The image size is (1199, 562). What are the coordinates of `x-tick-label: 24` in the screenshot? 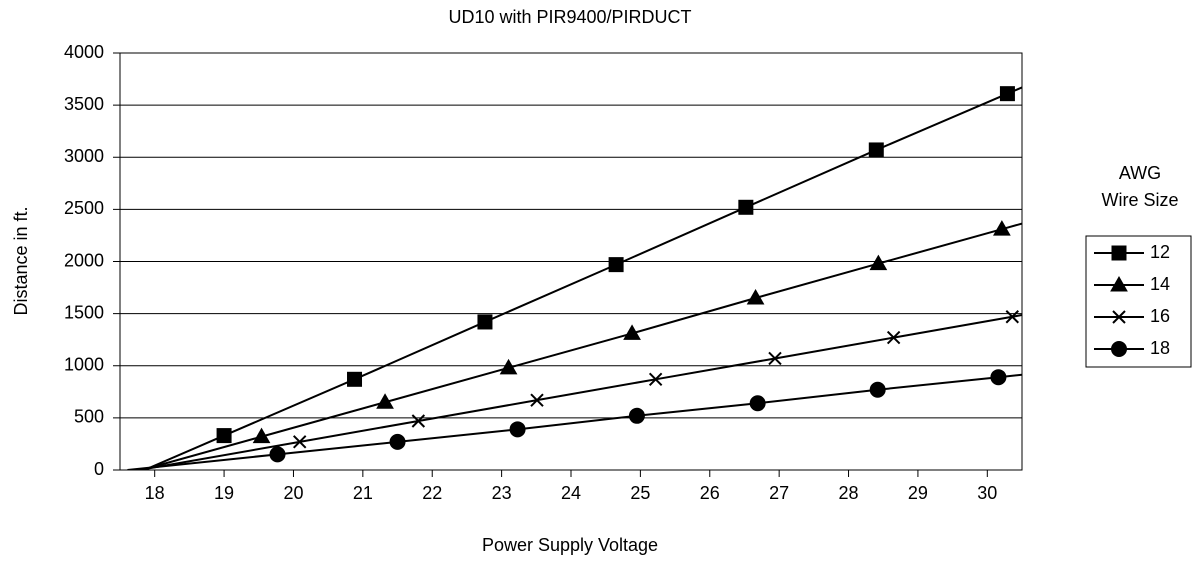 It's located at (571, 493).